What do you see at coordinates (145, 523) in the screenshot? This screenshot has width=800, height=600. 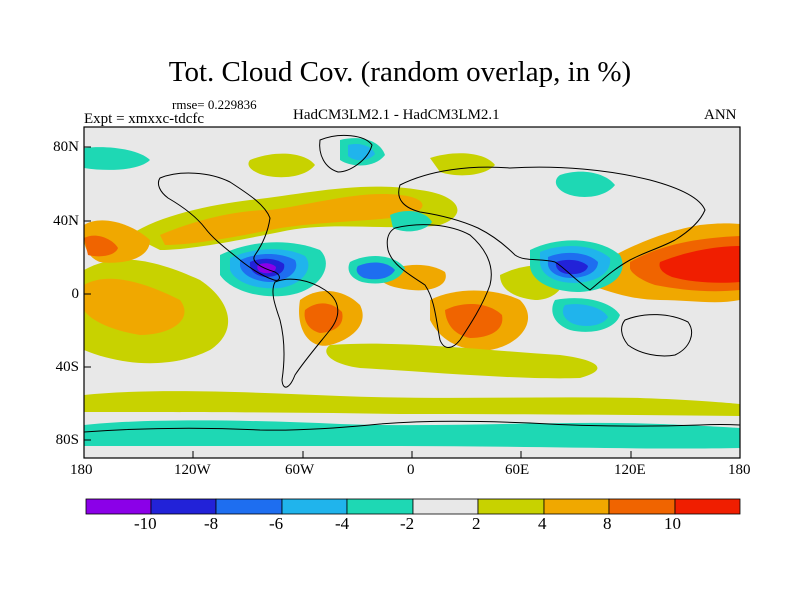 I see `colorbar-label: -10` at bounding box center [145, 523].